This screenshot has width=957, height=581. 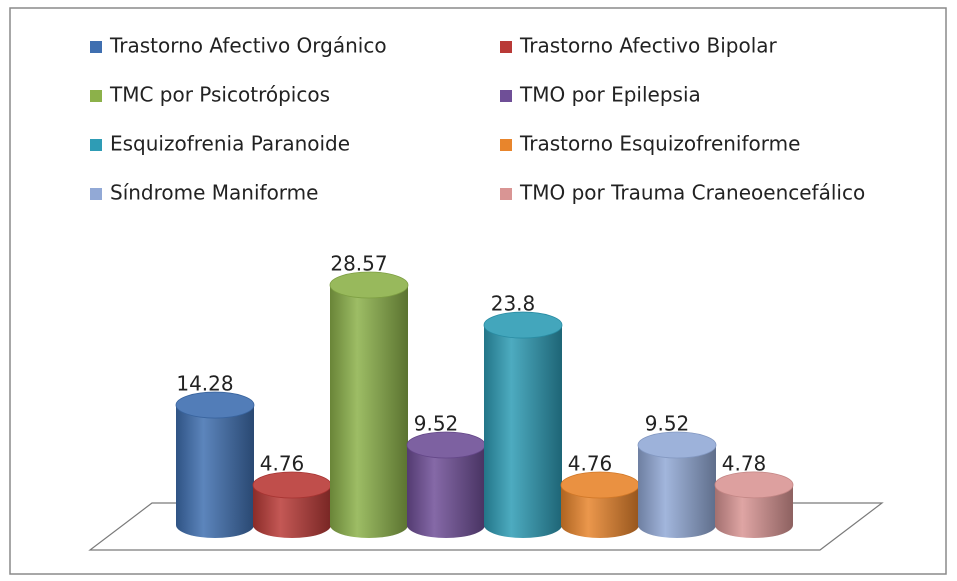 What do you see at coordinates (214, 193) in the screenshot?
I see `legend-label: Síndrome Maniforme` at bounding box center [214, 193].